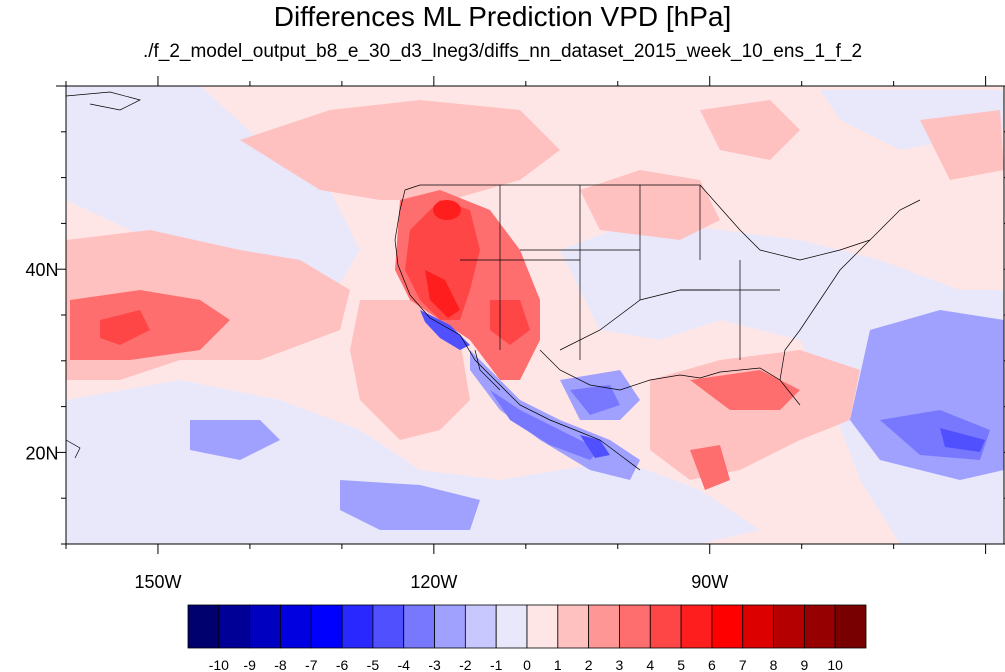 This screenshot has width=1005, height=672. What do you see at coordinates (712, 664) in the screenshot?
I see `colorbar-label: 6` at bounding box center [712, 664].